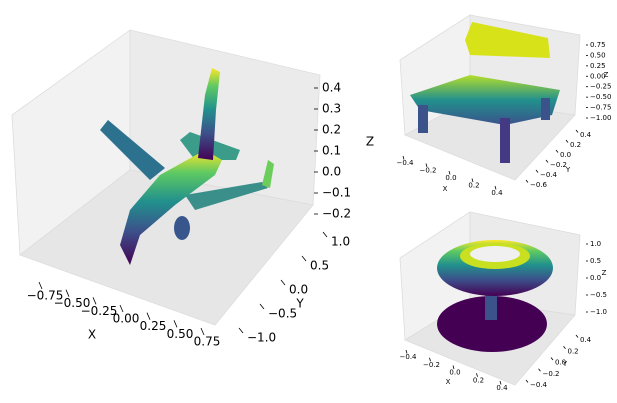 Image resolution: width=617 pixels, height=403 pixels. What do you see at coordinates (598, 312) in the screenshot?
I see `z-tick-label: −1.0` at bounding box center [598, 312].